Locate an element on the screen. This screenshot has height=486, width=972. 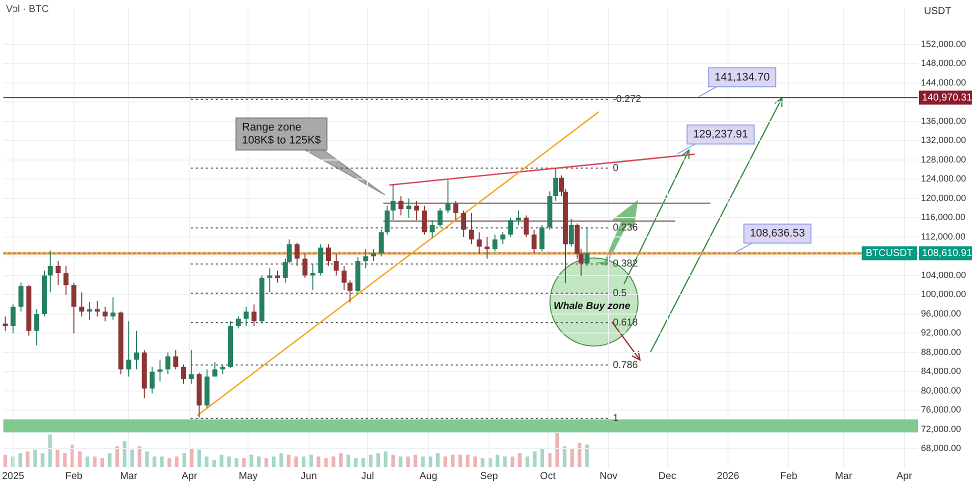
x-tick-label: Aug is located at coordinates (428, 476).